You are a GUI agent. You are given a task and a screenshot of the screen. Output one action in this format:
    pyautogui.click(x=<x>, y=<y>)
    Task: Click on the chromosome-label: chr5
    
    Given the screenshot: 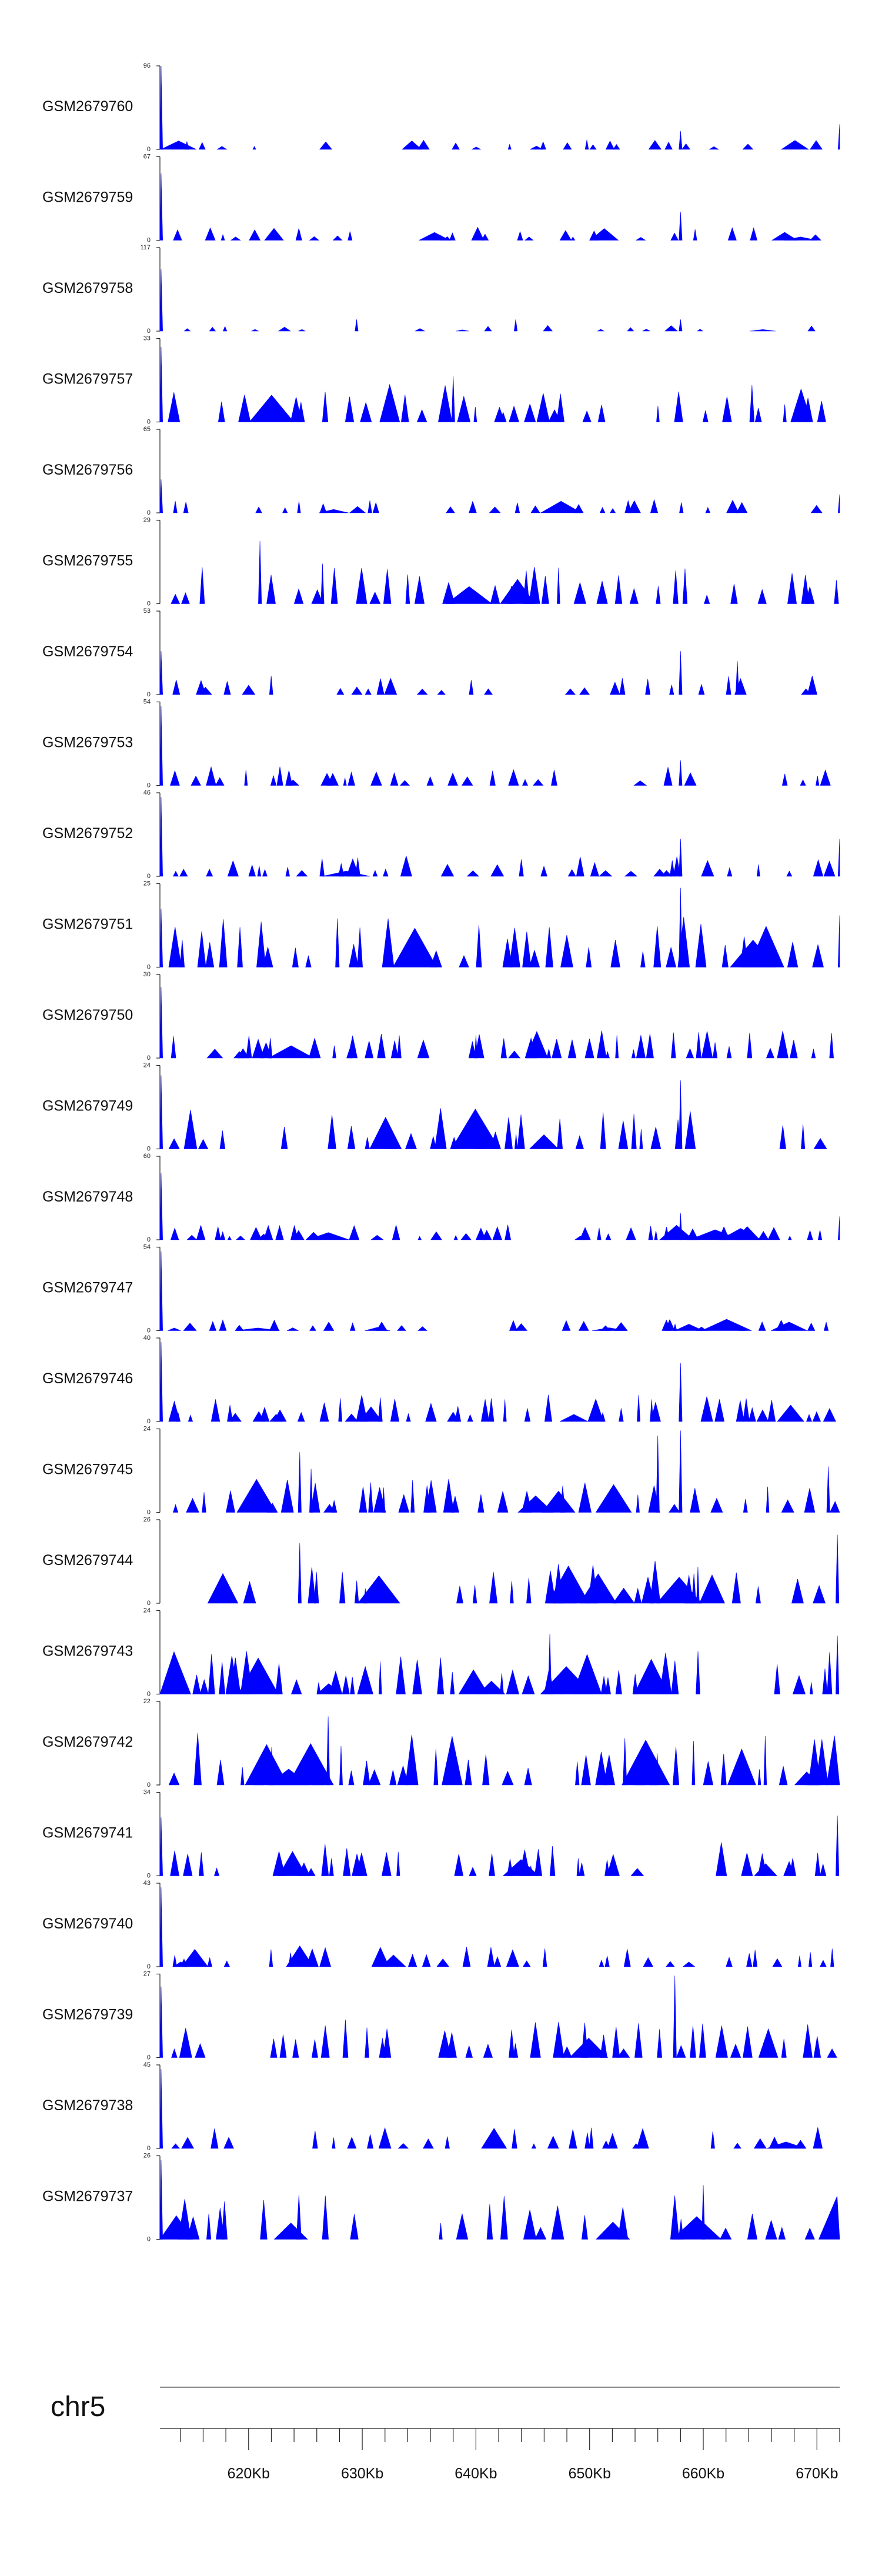 What is the action you would take?
    pyautogui.click(x=78, y=2406)
    